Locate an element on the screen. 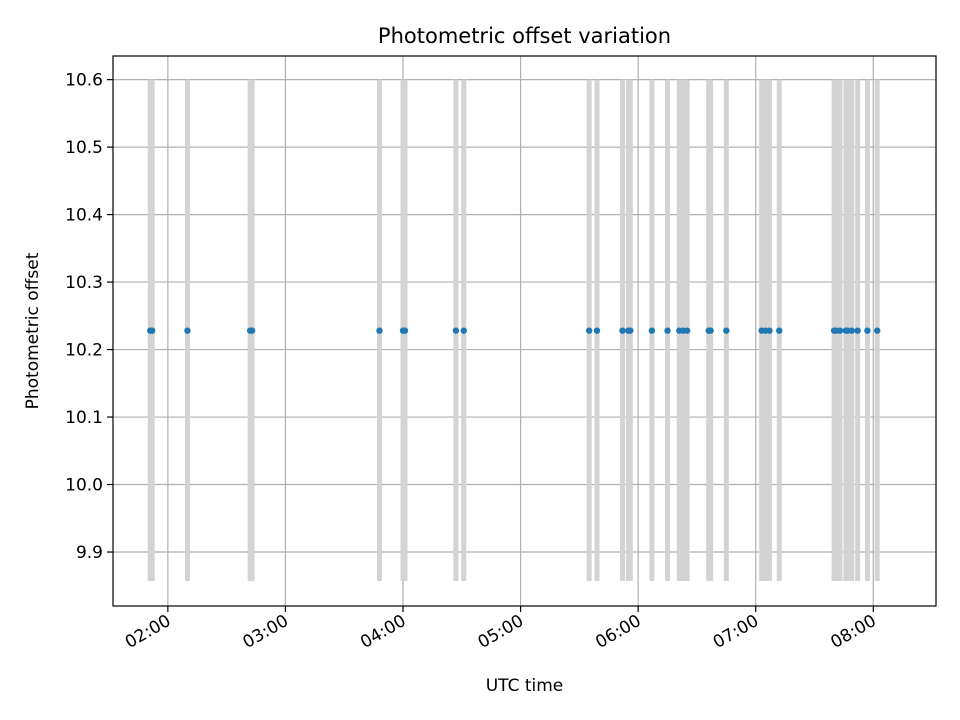  y-tick-label: 9.9 is located at coordinates (89, 553).